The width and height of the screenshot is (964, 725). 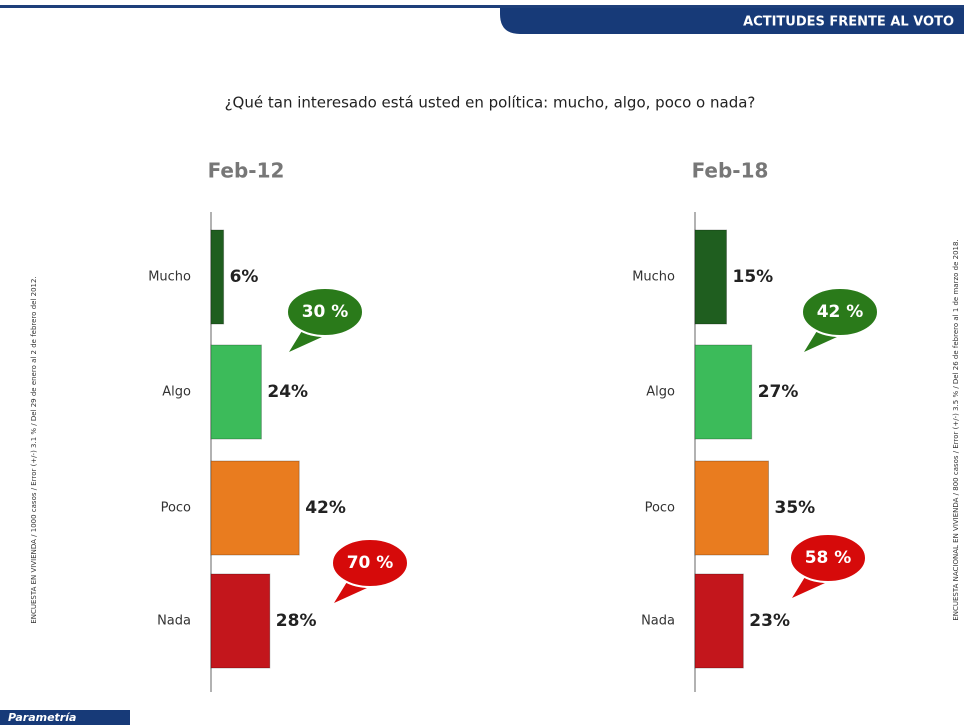 I want to click on header: ACTITUDES FRENTE AL VOTO, so click(x=848, y=22).